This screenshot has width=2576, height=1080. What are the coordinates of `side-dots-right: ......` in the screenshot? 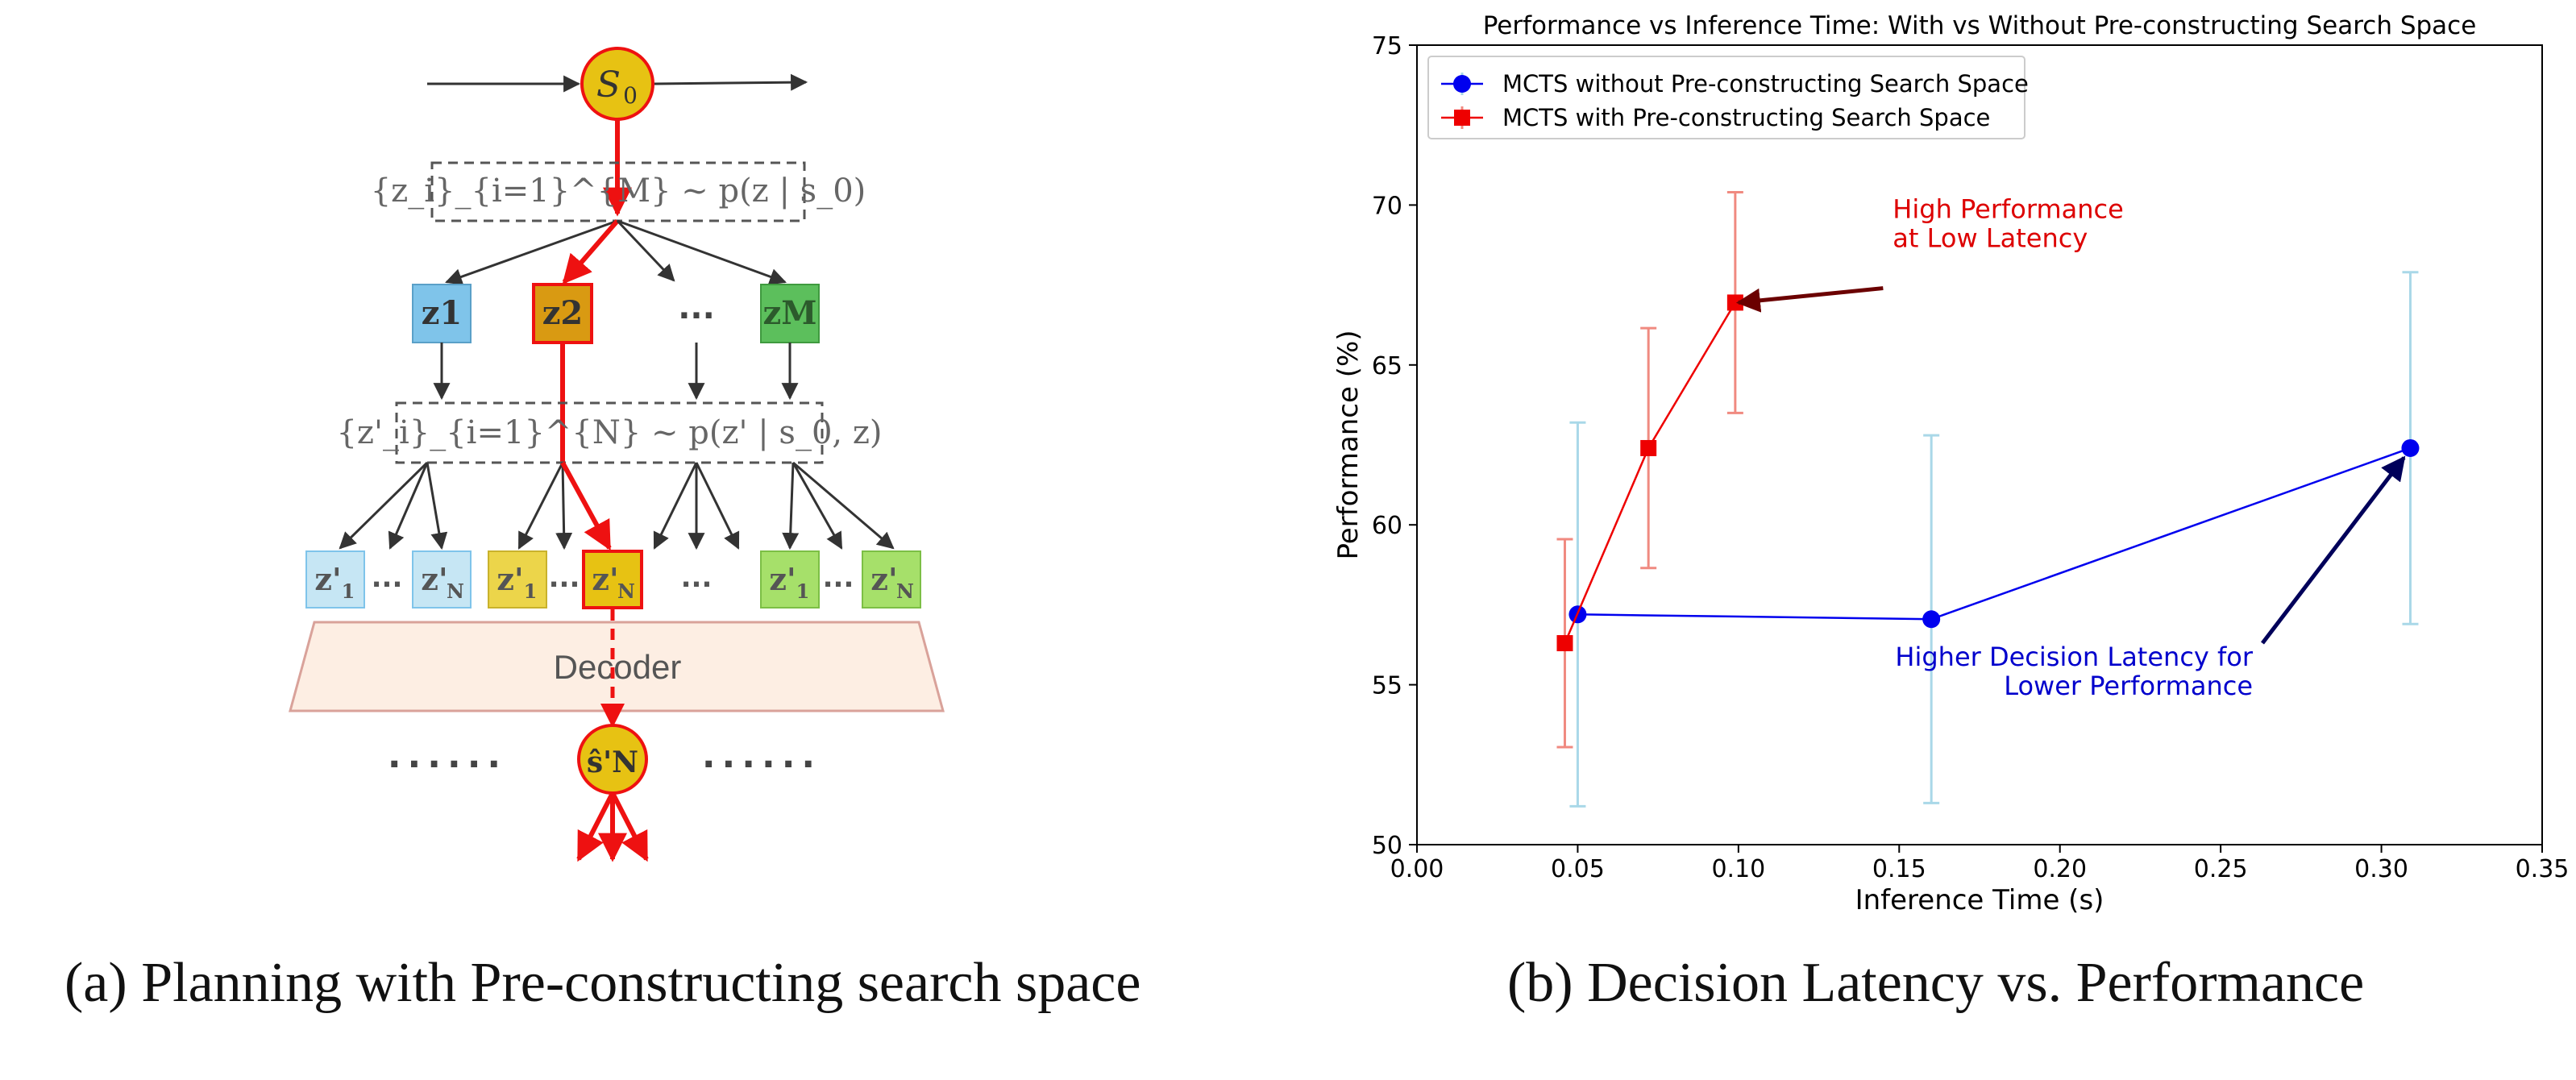 It's located at (761, 755).